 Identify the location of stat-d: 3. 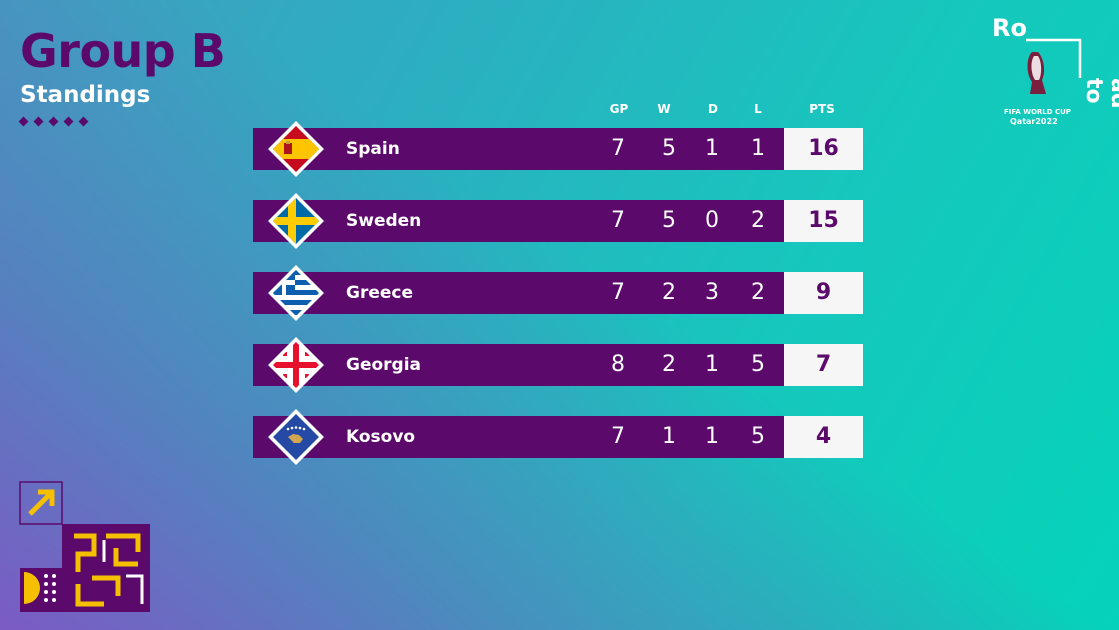
(712, 292).